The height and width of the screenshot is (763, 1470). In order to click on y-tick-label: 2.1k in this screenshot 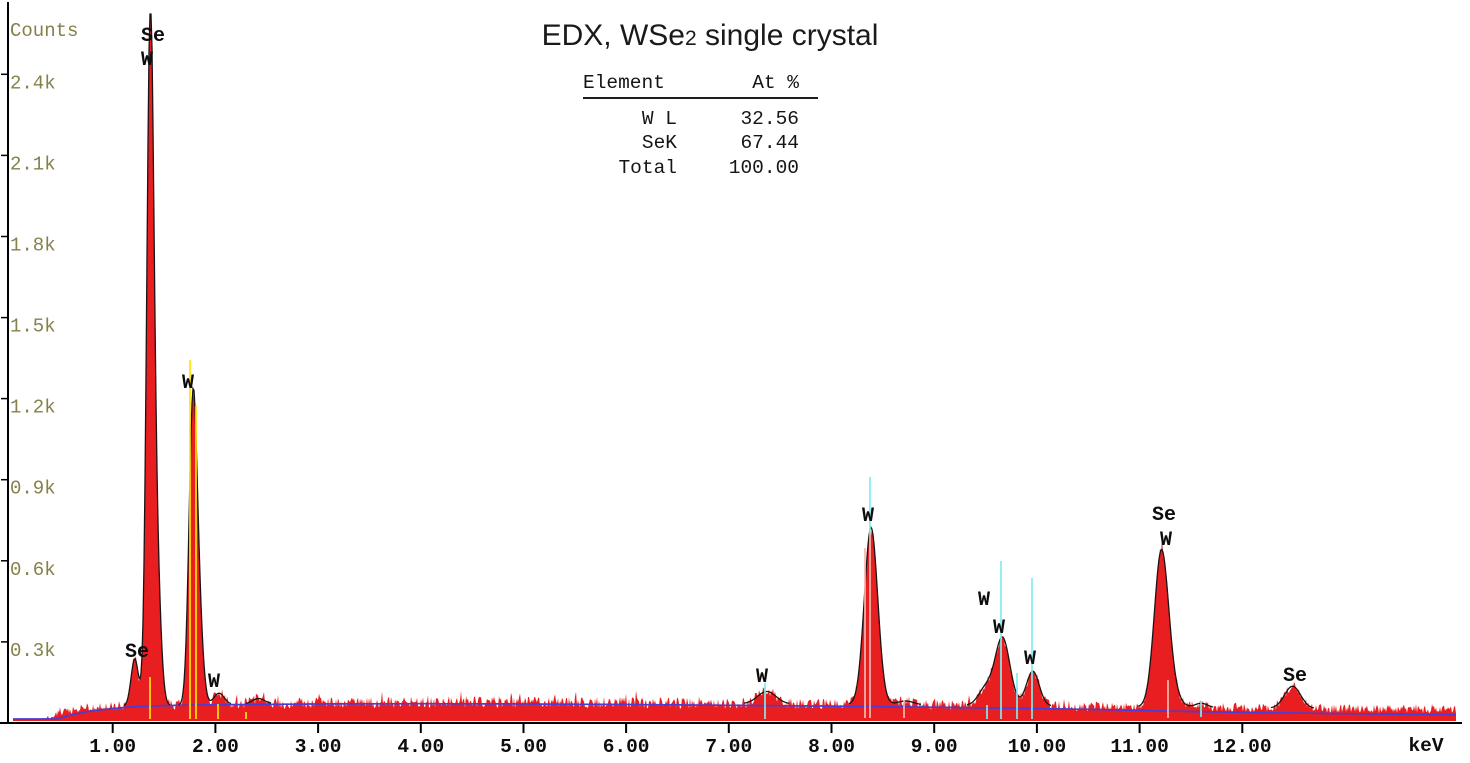, I will do `click(33, 164)`.